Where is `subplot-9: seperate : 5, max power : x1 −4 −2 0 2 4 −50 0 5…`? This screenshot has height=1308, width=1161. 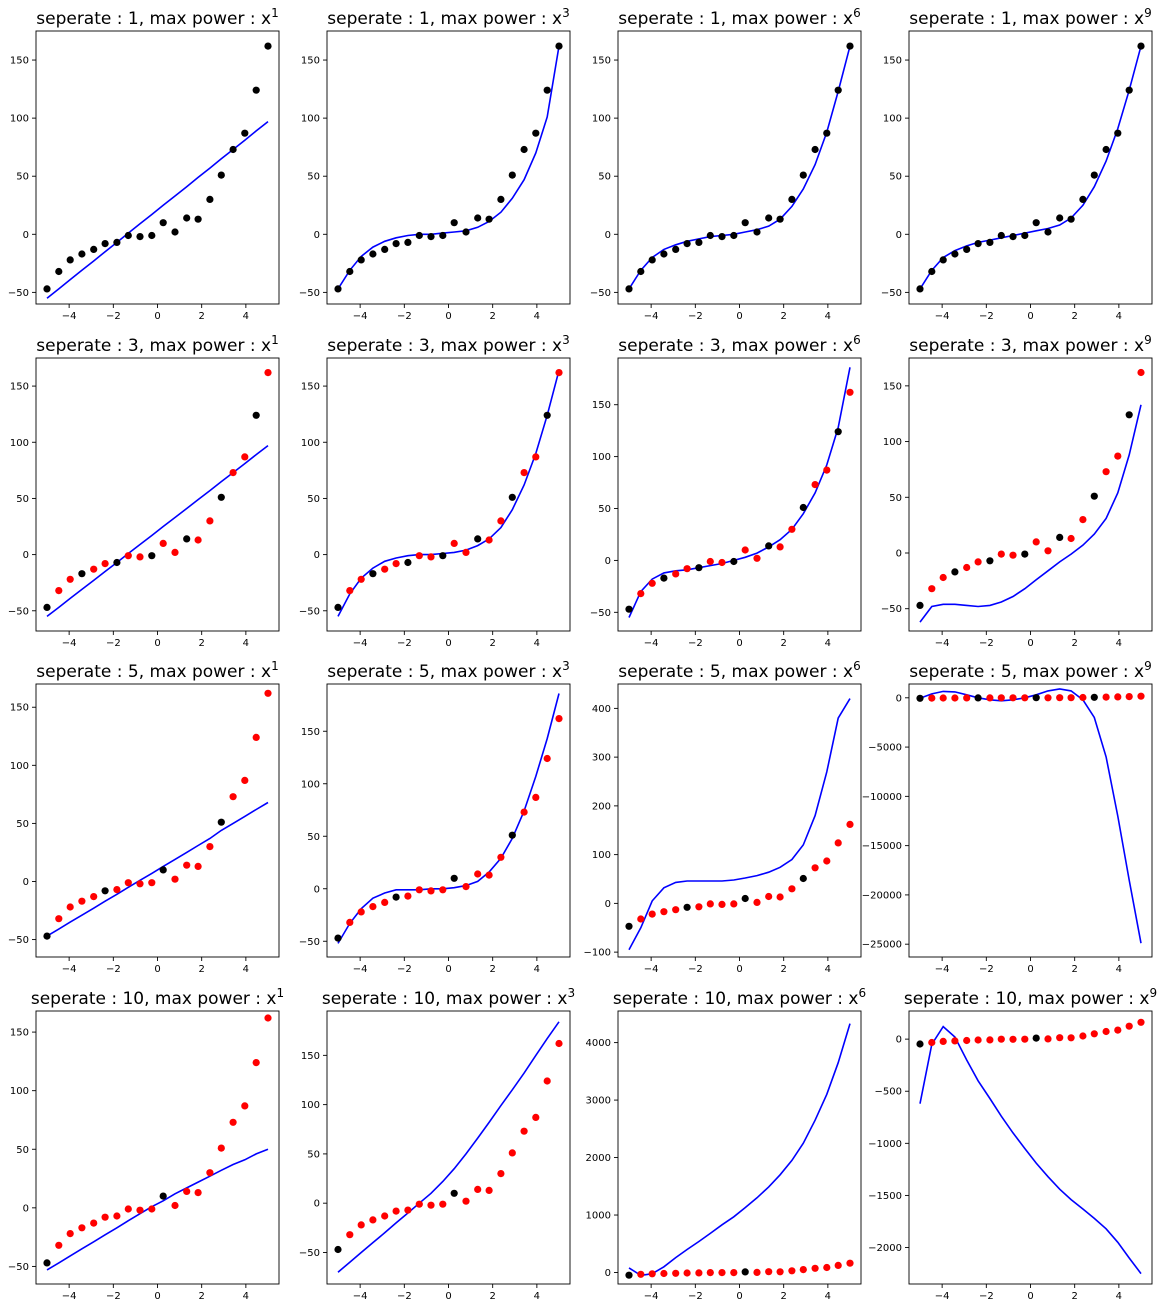
subplot-9: seperate : 5, max power : x1 −4 −2 0 2 4 −50 0 5… is located at coordinates (144, 817).